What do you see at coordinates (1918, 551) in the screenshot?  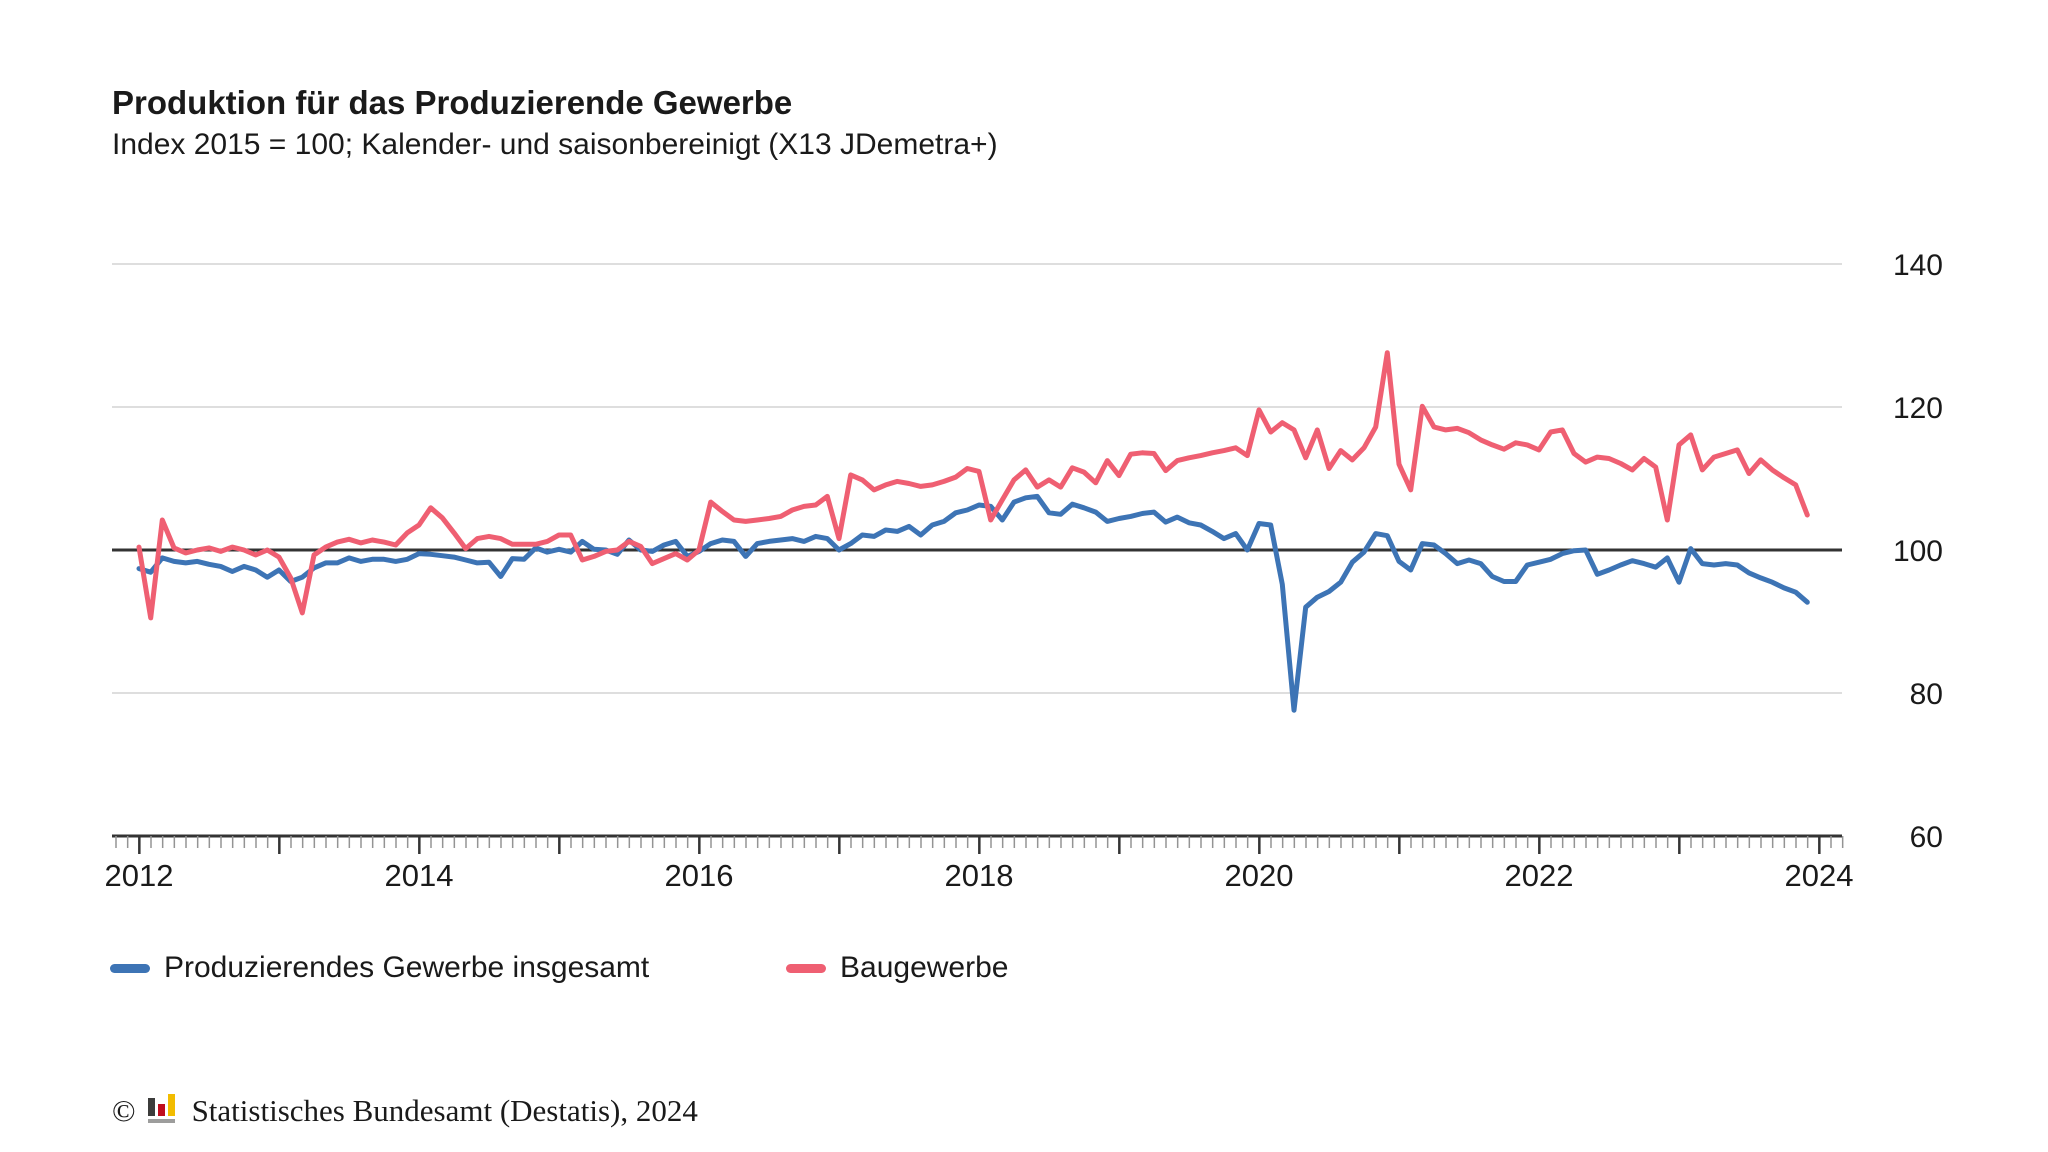 I see `y-axis-label: 100` at bounding box center [1918, 551].